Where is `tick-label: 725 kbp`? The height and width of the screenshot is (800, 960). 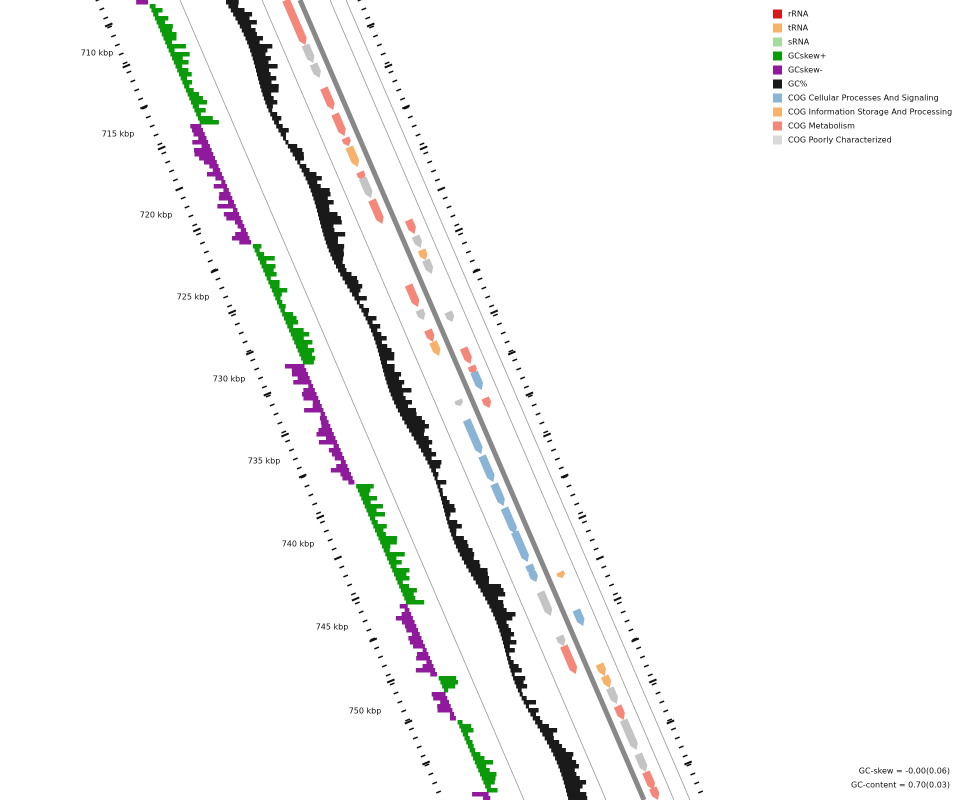
tick-label: 725 kbp is located at coordinates (193, 297).